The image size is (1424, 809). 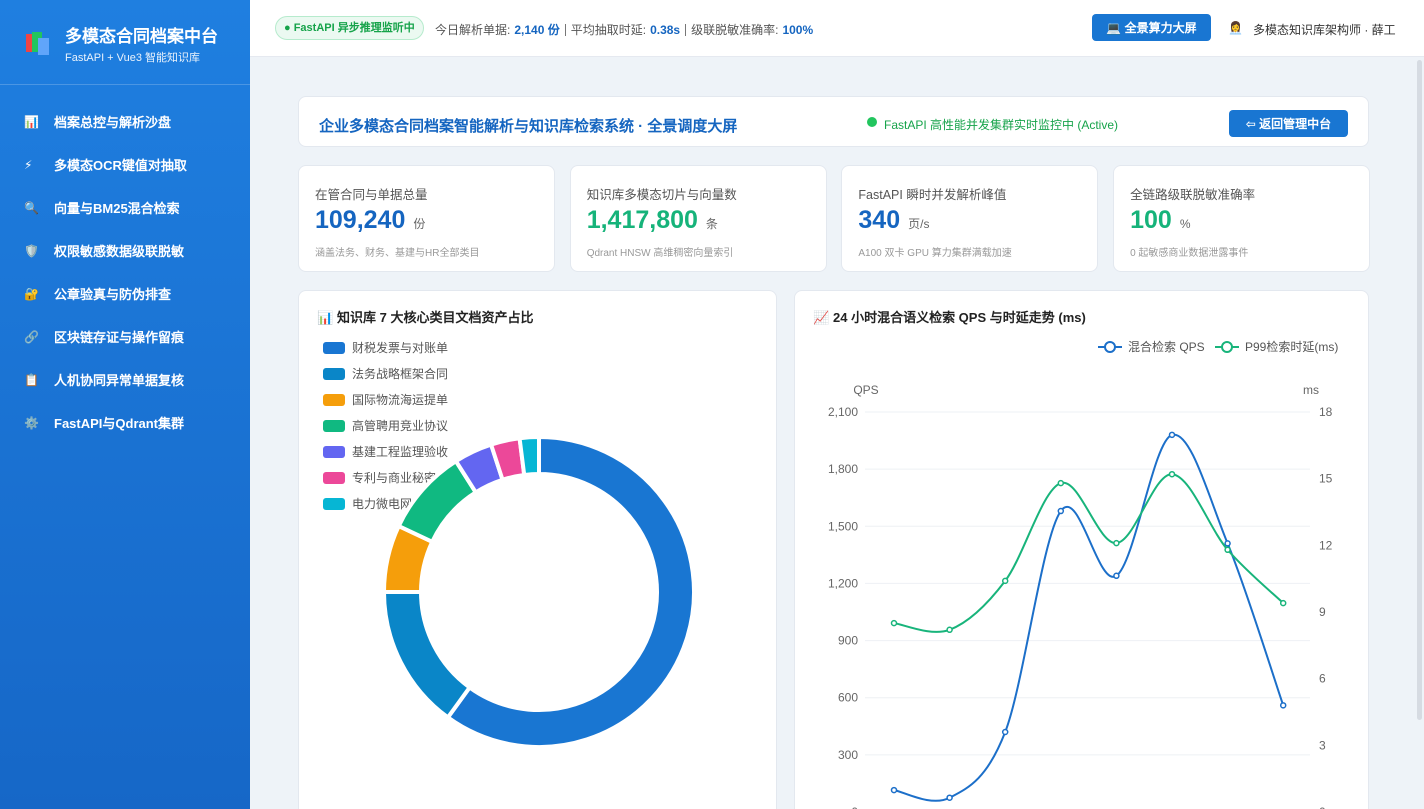 What do you see at coordinates (119, 337) in the screenshot?
I see `menu-label: 区块链存证与操作留痕` at bounding box center [119, 337].